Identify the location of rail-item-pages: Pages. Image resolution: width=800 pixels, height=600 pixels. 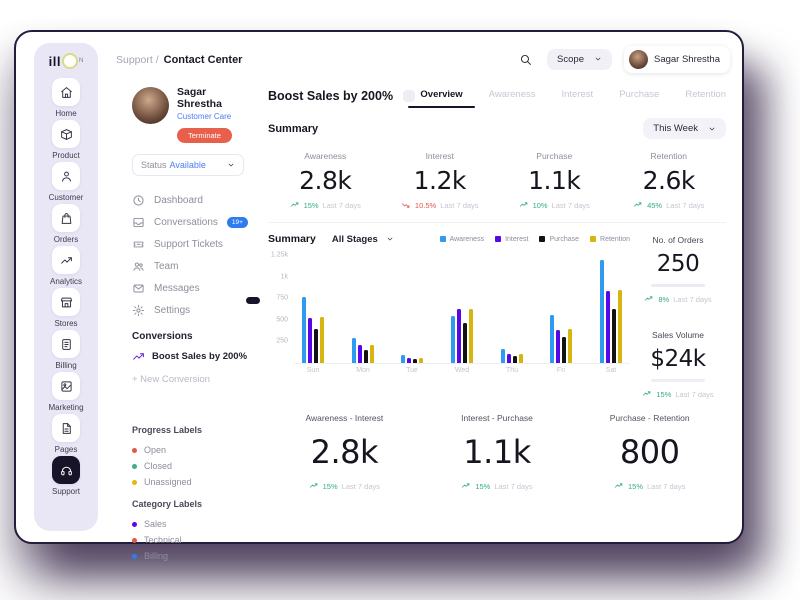
(65, 434).